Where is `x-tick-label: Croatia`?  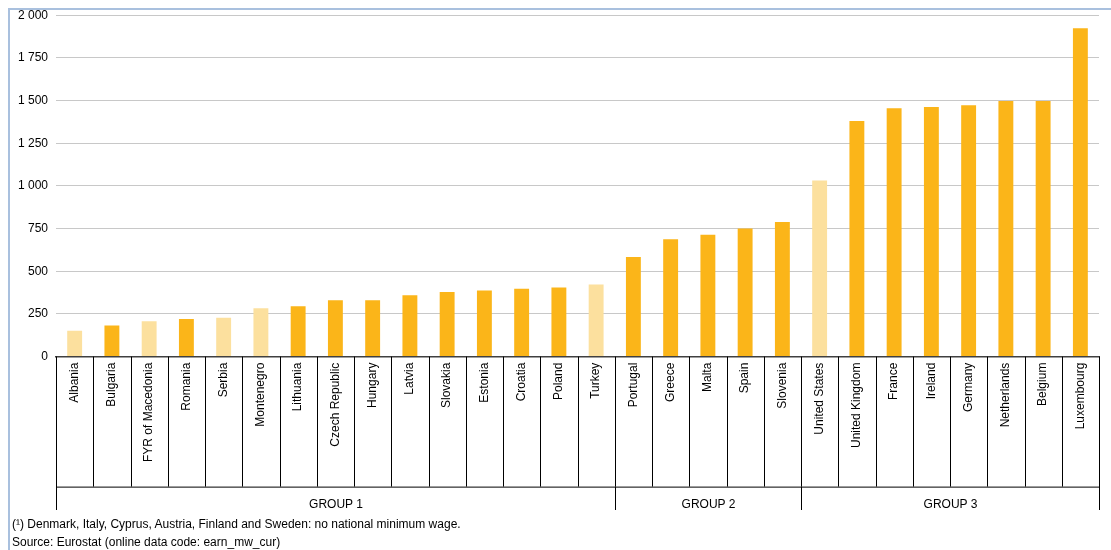 x-tick-label: Croatia is located at coordinates (520, 382).